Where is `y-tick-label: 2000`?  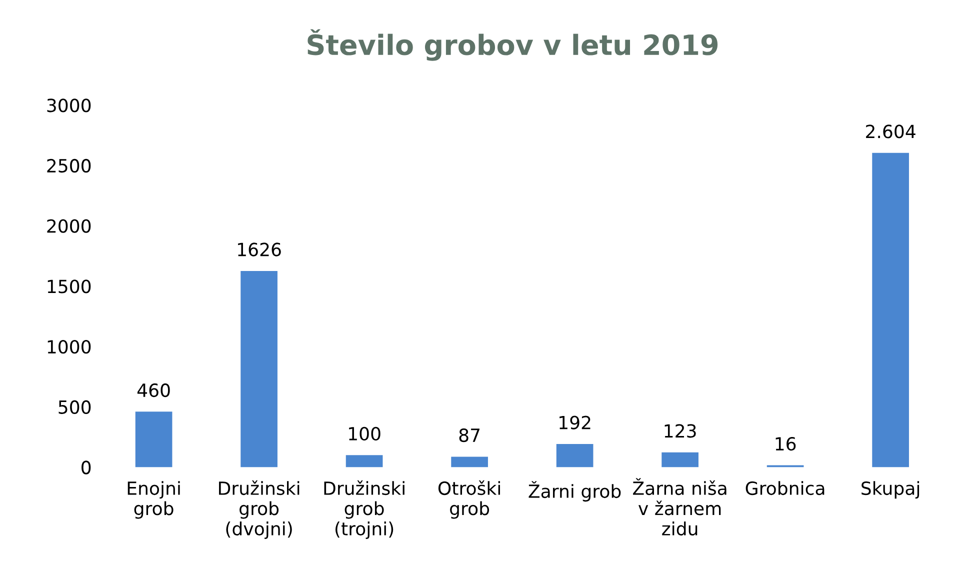 y-tick-label: 2000 is located at coordinates (69, 226).